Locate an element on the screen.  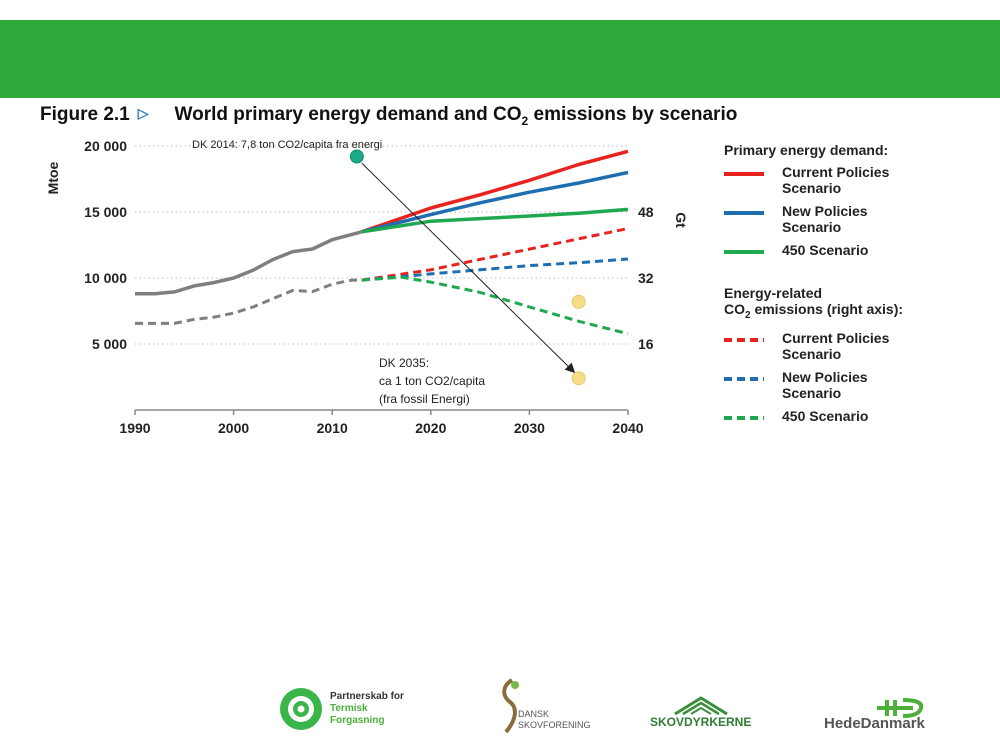
figure-title-end: emissions by scenario is located at coordinates (633, 114).